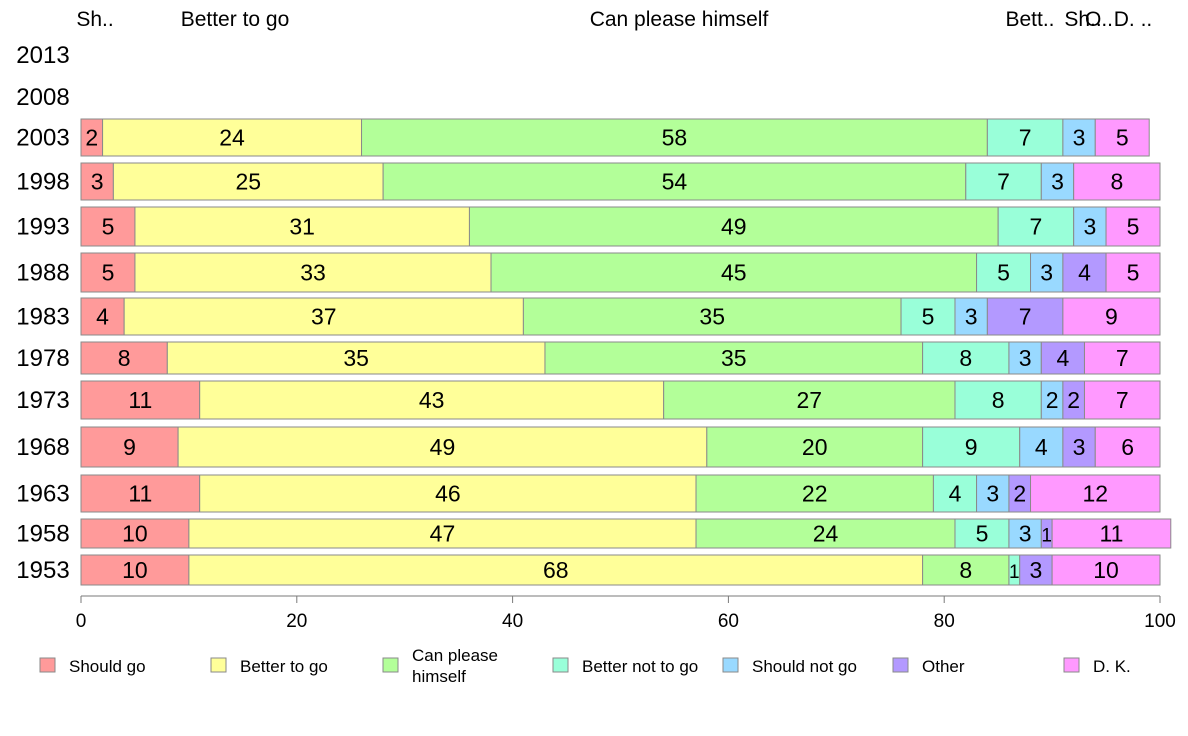  I want to click on x-tick-label: 40, so click(512, 621).